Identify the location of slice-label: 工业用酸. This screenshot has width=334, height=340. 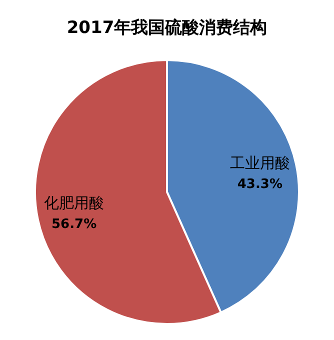
(260, 163).